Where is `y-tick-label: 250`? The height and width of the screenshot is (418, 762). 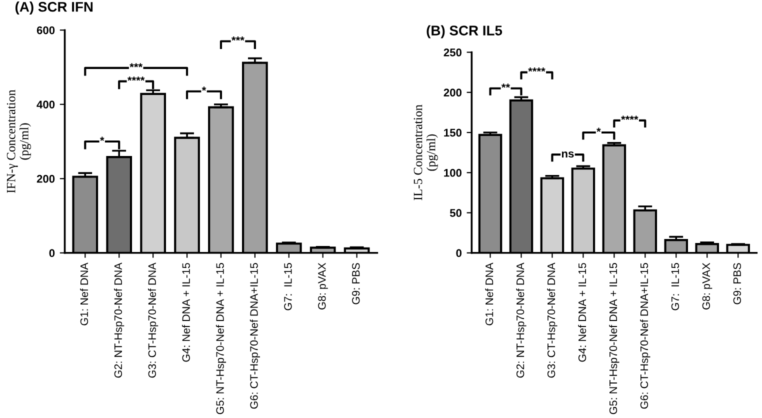 y-tick-label: 250 is located at coordinates (453, 52).